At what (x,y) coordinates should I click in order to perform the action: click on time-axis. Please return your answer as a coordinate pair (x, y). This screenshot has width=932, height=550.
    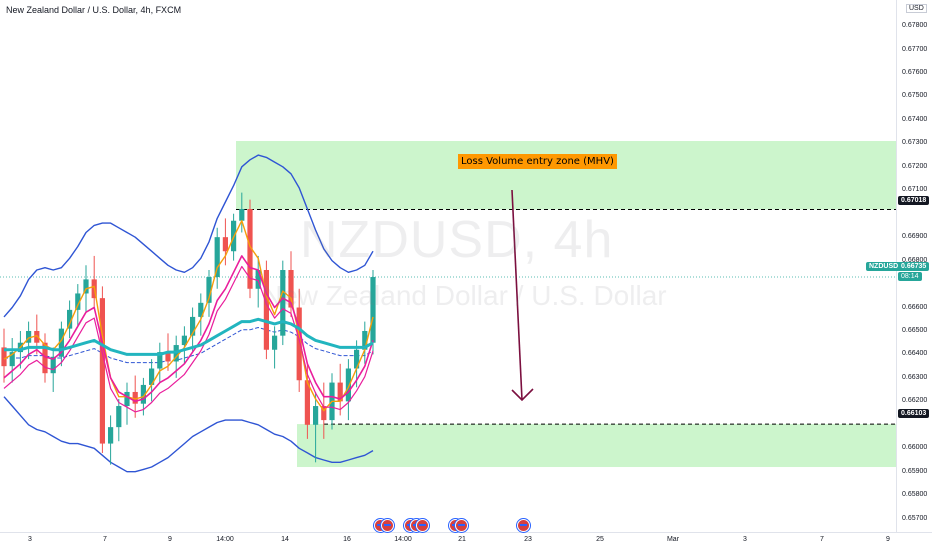
    Looking at the image, I should click on (466, 541).